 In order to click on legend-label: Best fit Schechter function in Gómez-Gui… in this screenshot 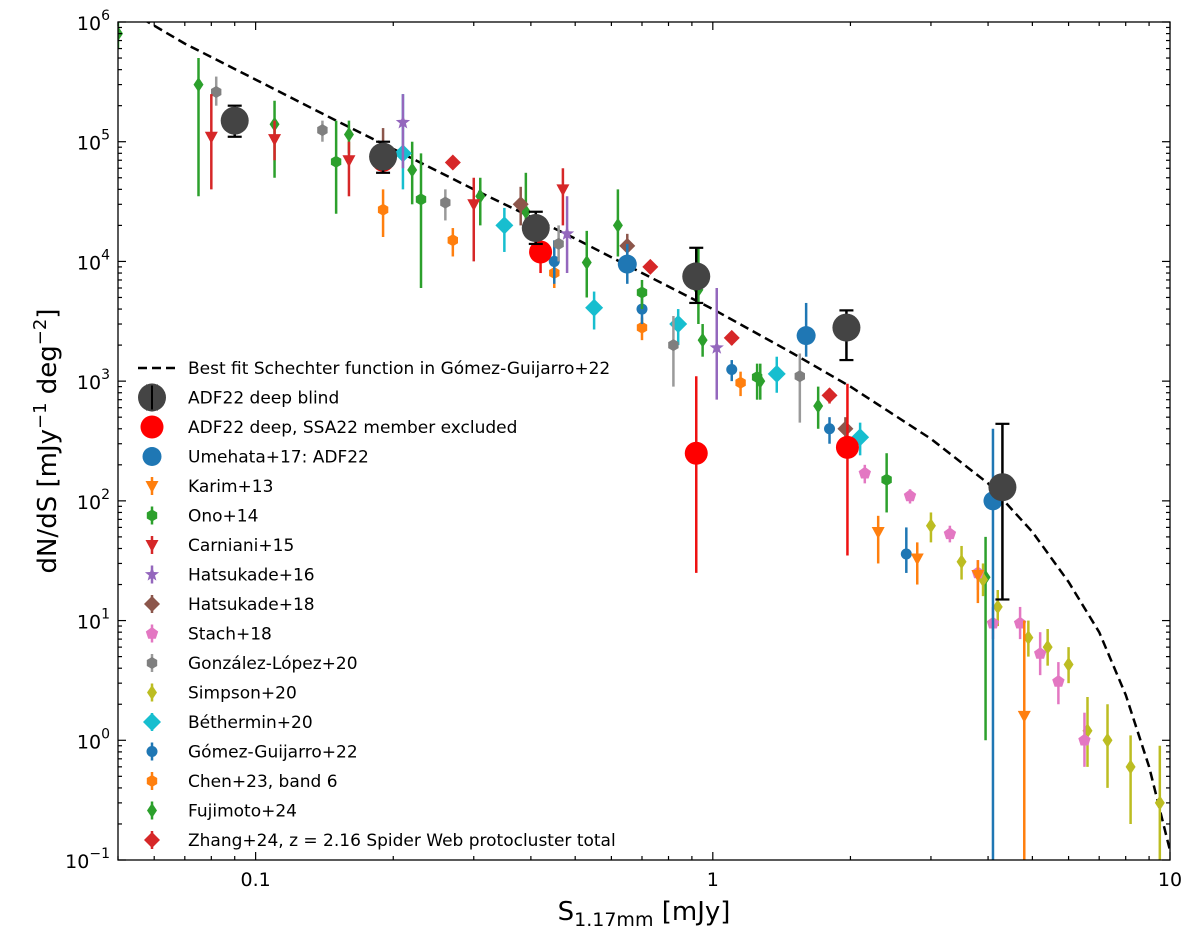, I will do `click(399, 369)`.